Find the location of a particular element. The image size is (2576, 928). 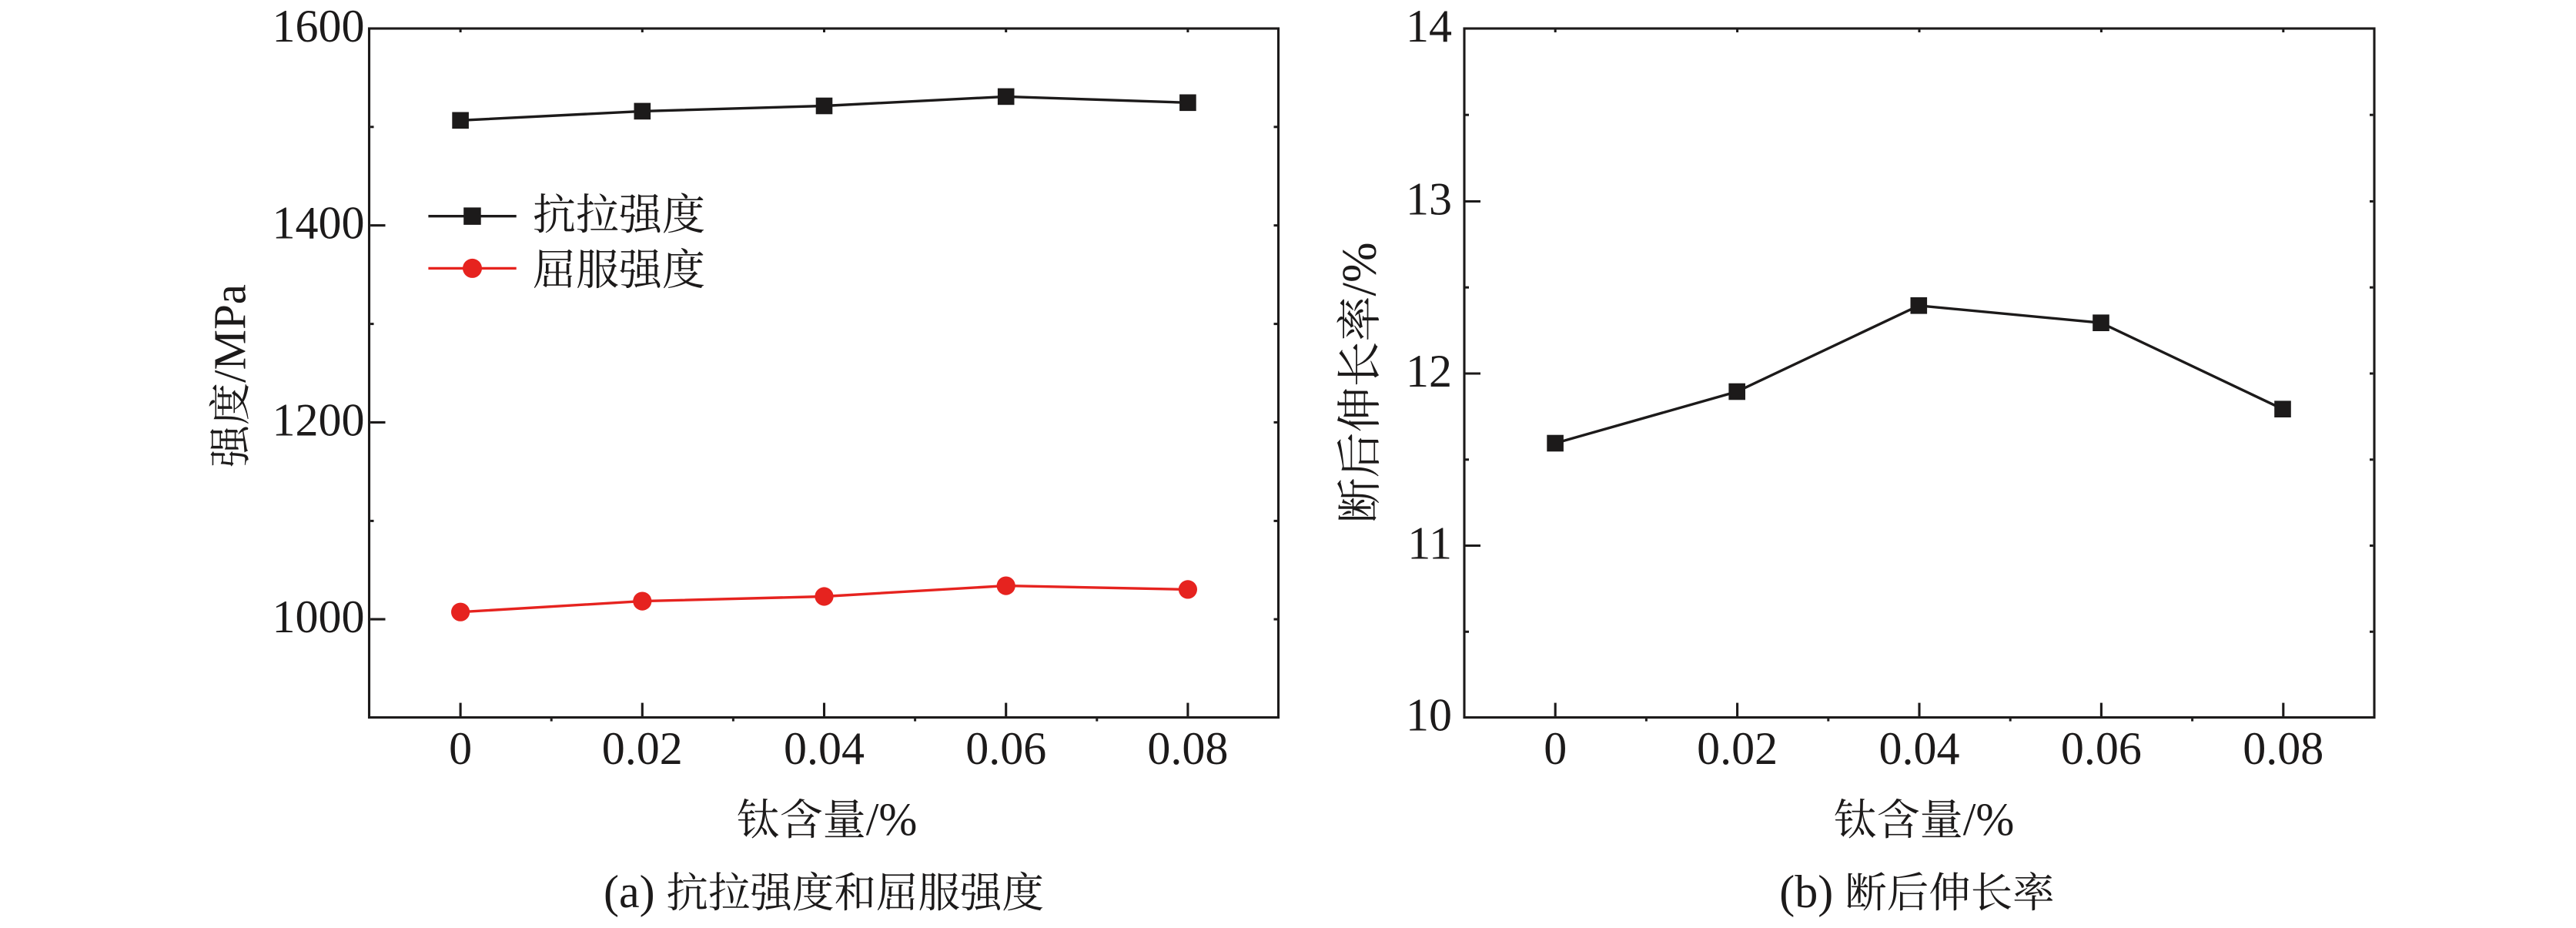

svg-text: 10 is located at coordinates (1429, 715).